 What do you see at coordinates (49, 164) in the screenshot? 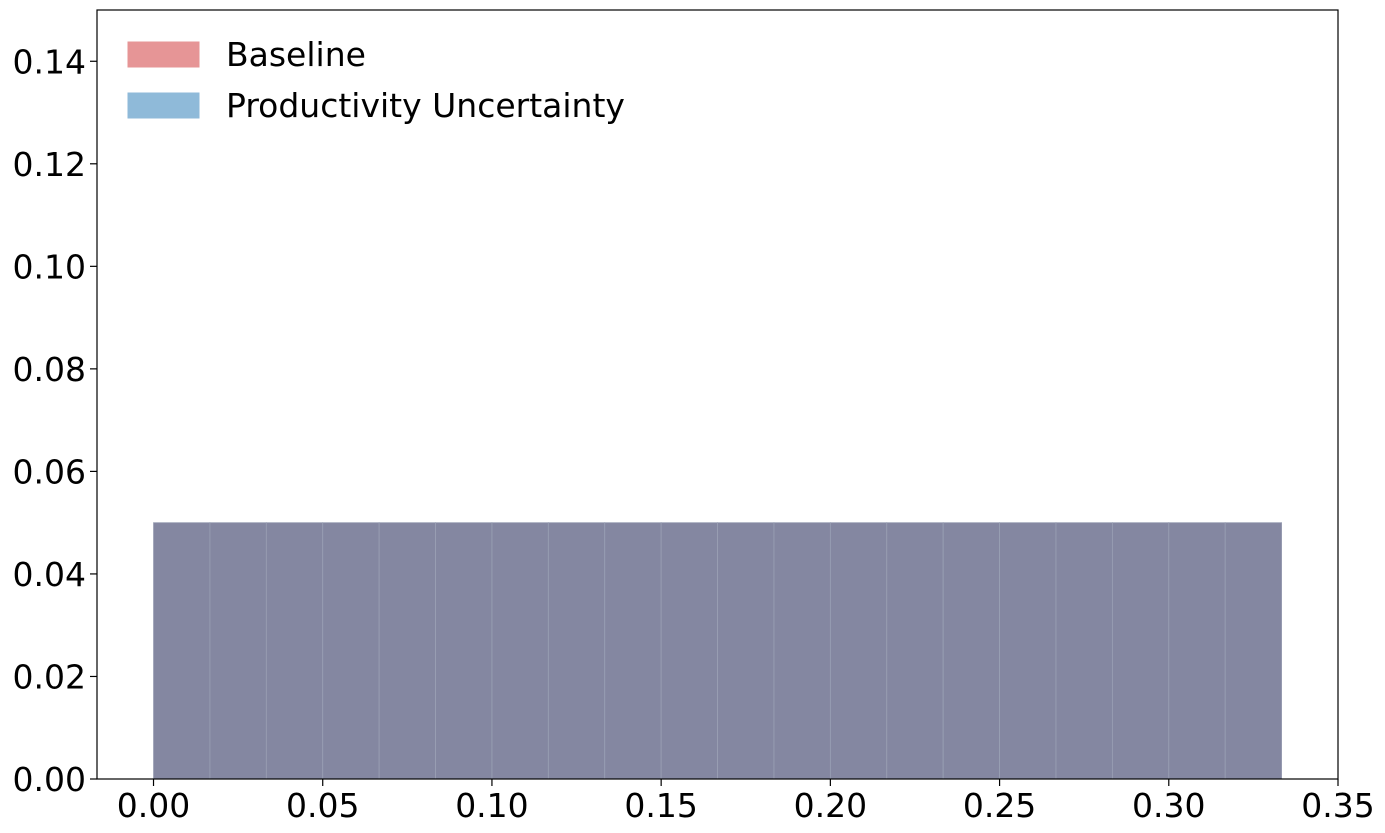
I see `y-tick-label: 0.12` at bounding box center [49, 164].